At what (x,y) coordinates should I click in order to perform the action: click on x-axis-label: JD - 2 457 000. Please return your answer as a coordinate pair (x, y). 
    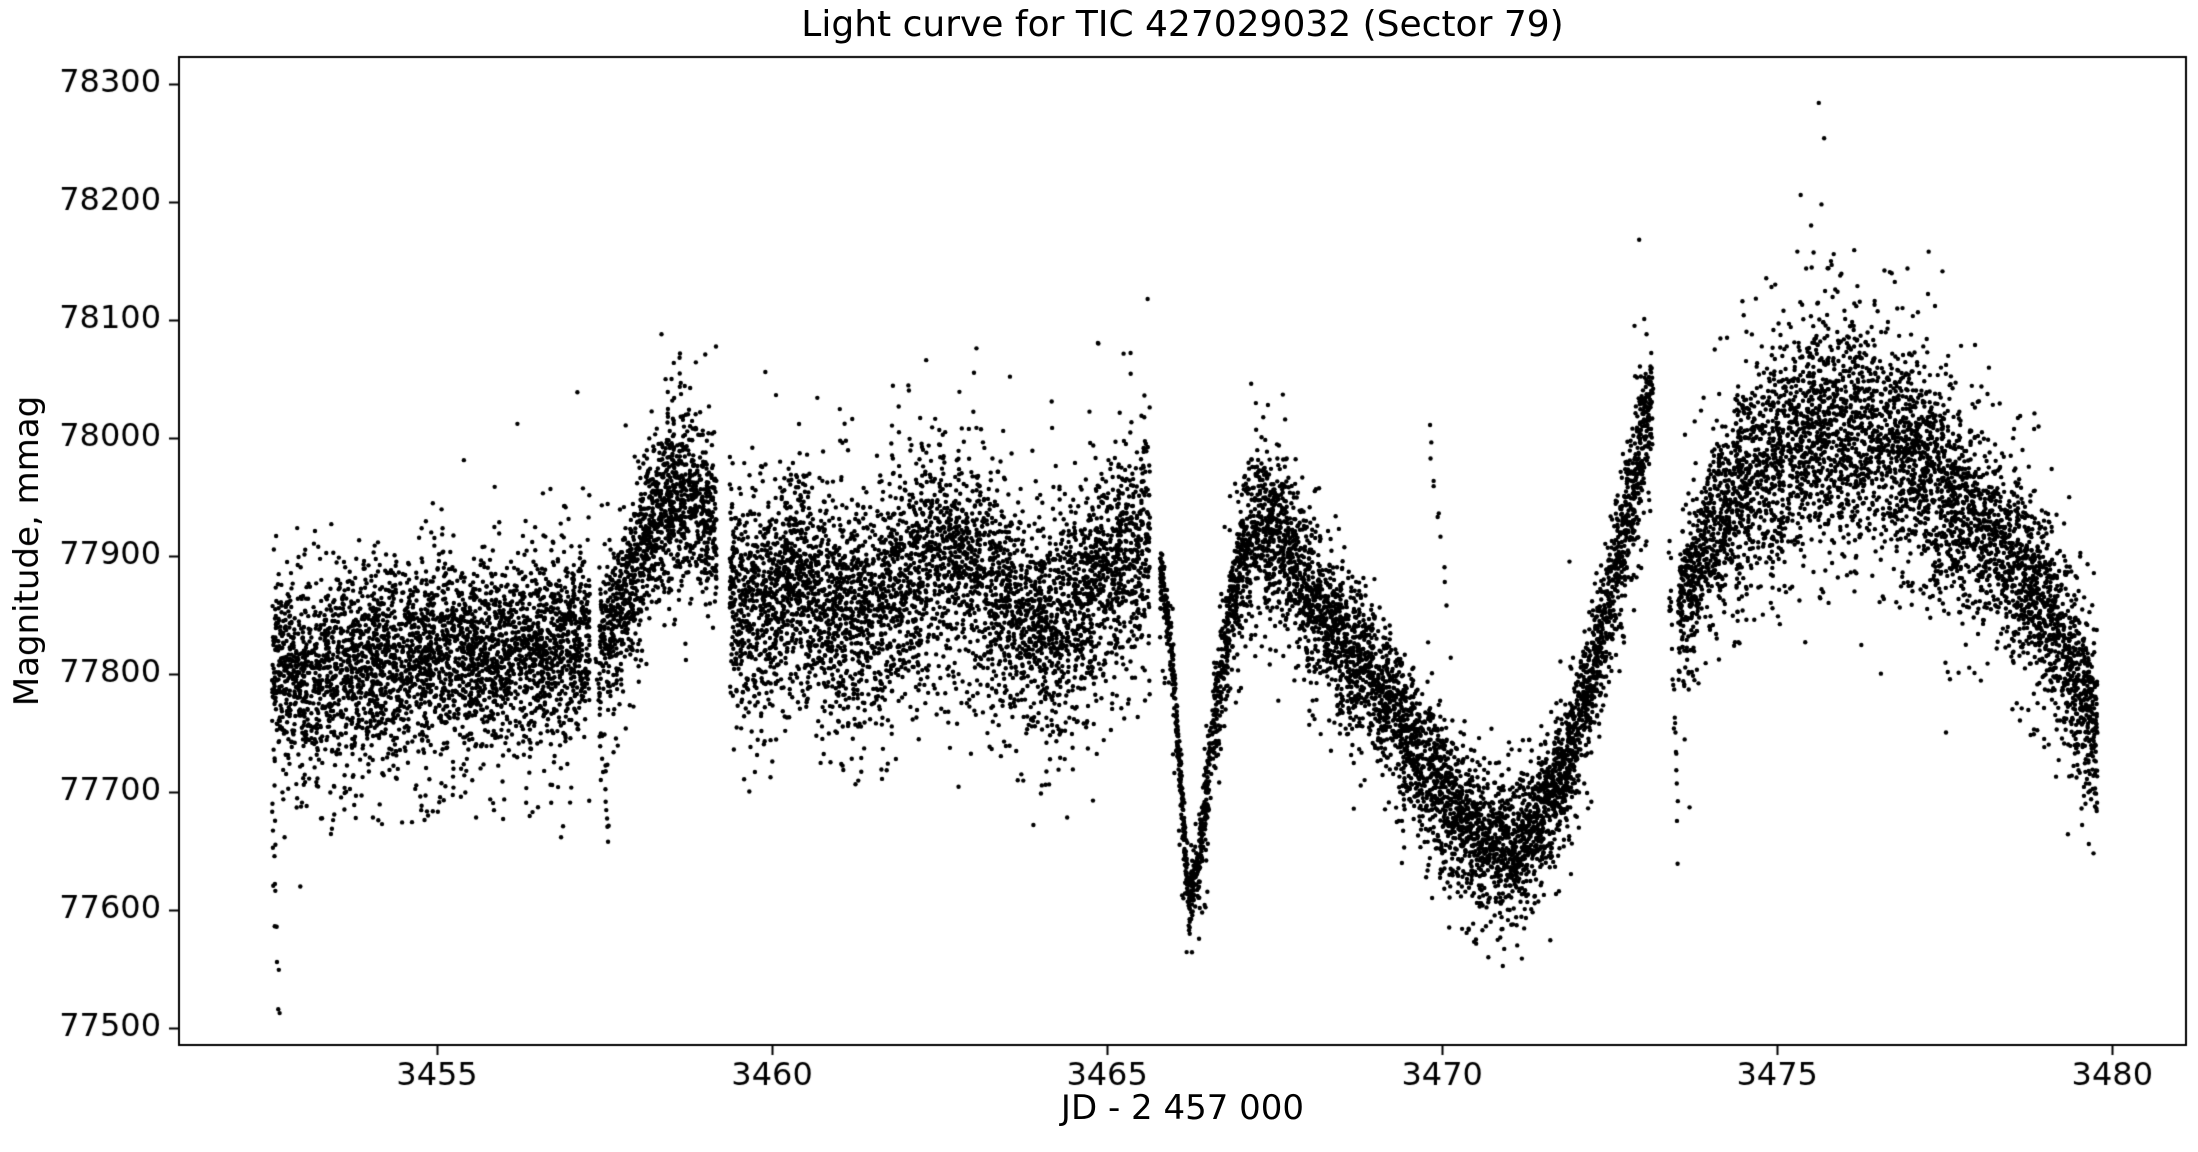
    Looking at the image, I should click on (1182, 1108).